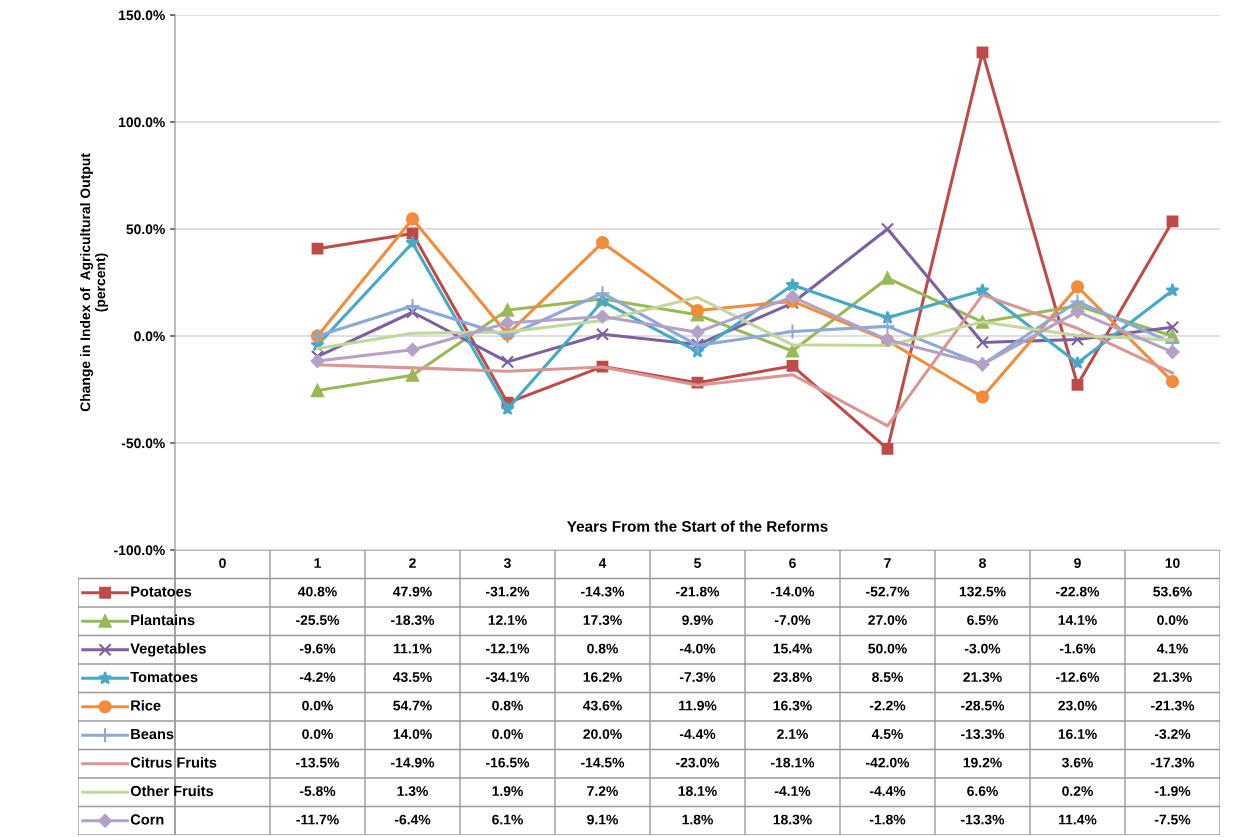 Image resolution: width=1247 pixels, height=837 pixels. Describe the element at coordinates (413, 620) in the screenshot. I see `data-label: -18.3%` at that location.